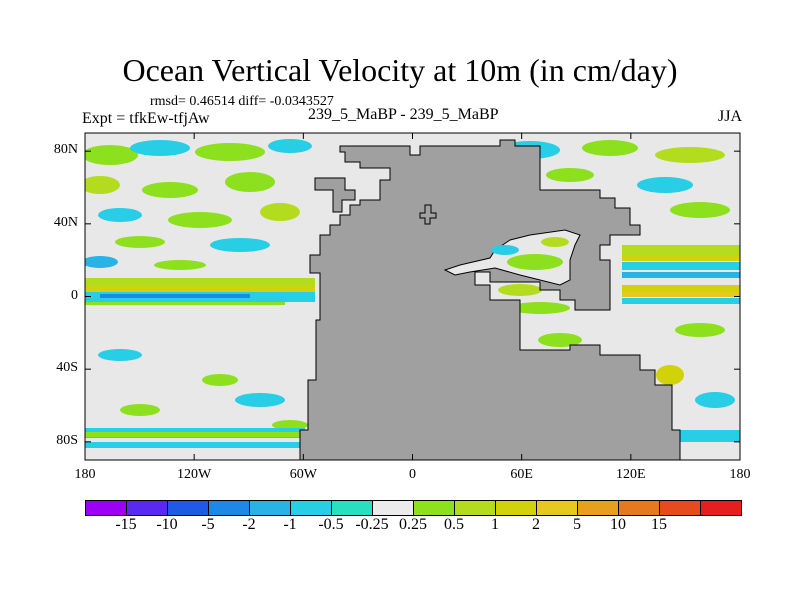 The width and height of the screenshot is (800, 600). I want to click on colorbar-label: 0.25, so click(413, 524).